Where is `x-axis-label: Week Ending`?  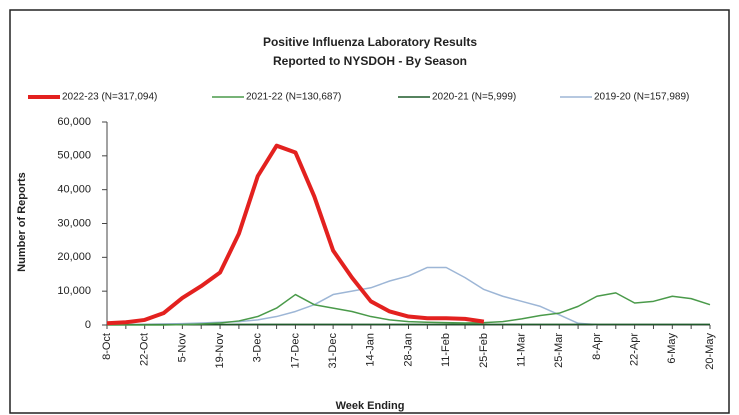 x-axis-label: Week Ending is located at coordinates (370, 406).